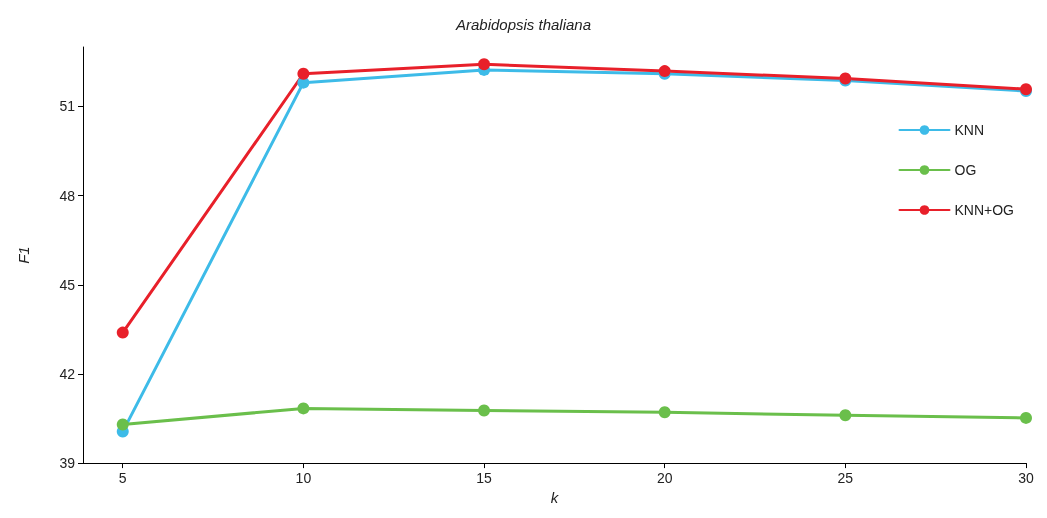 This screenshot has height=518, width=1047. I want to click on y-axis-title: F1, so click(23, 255).